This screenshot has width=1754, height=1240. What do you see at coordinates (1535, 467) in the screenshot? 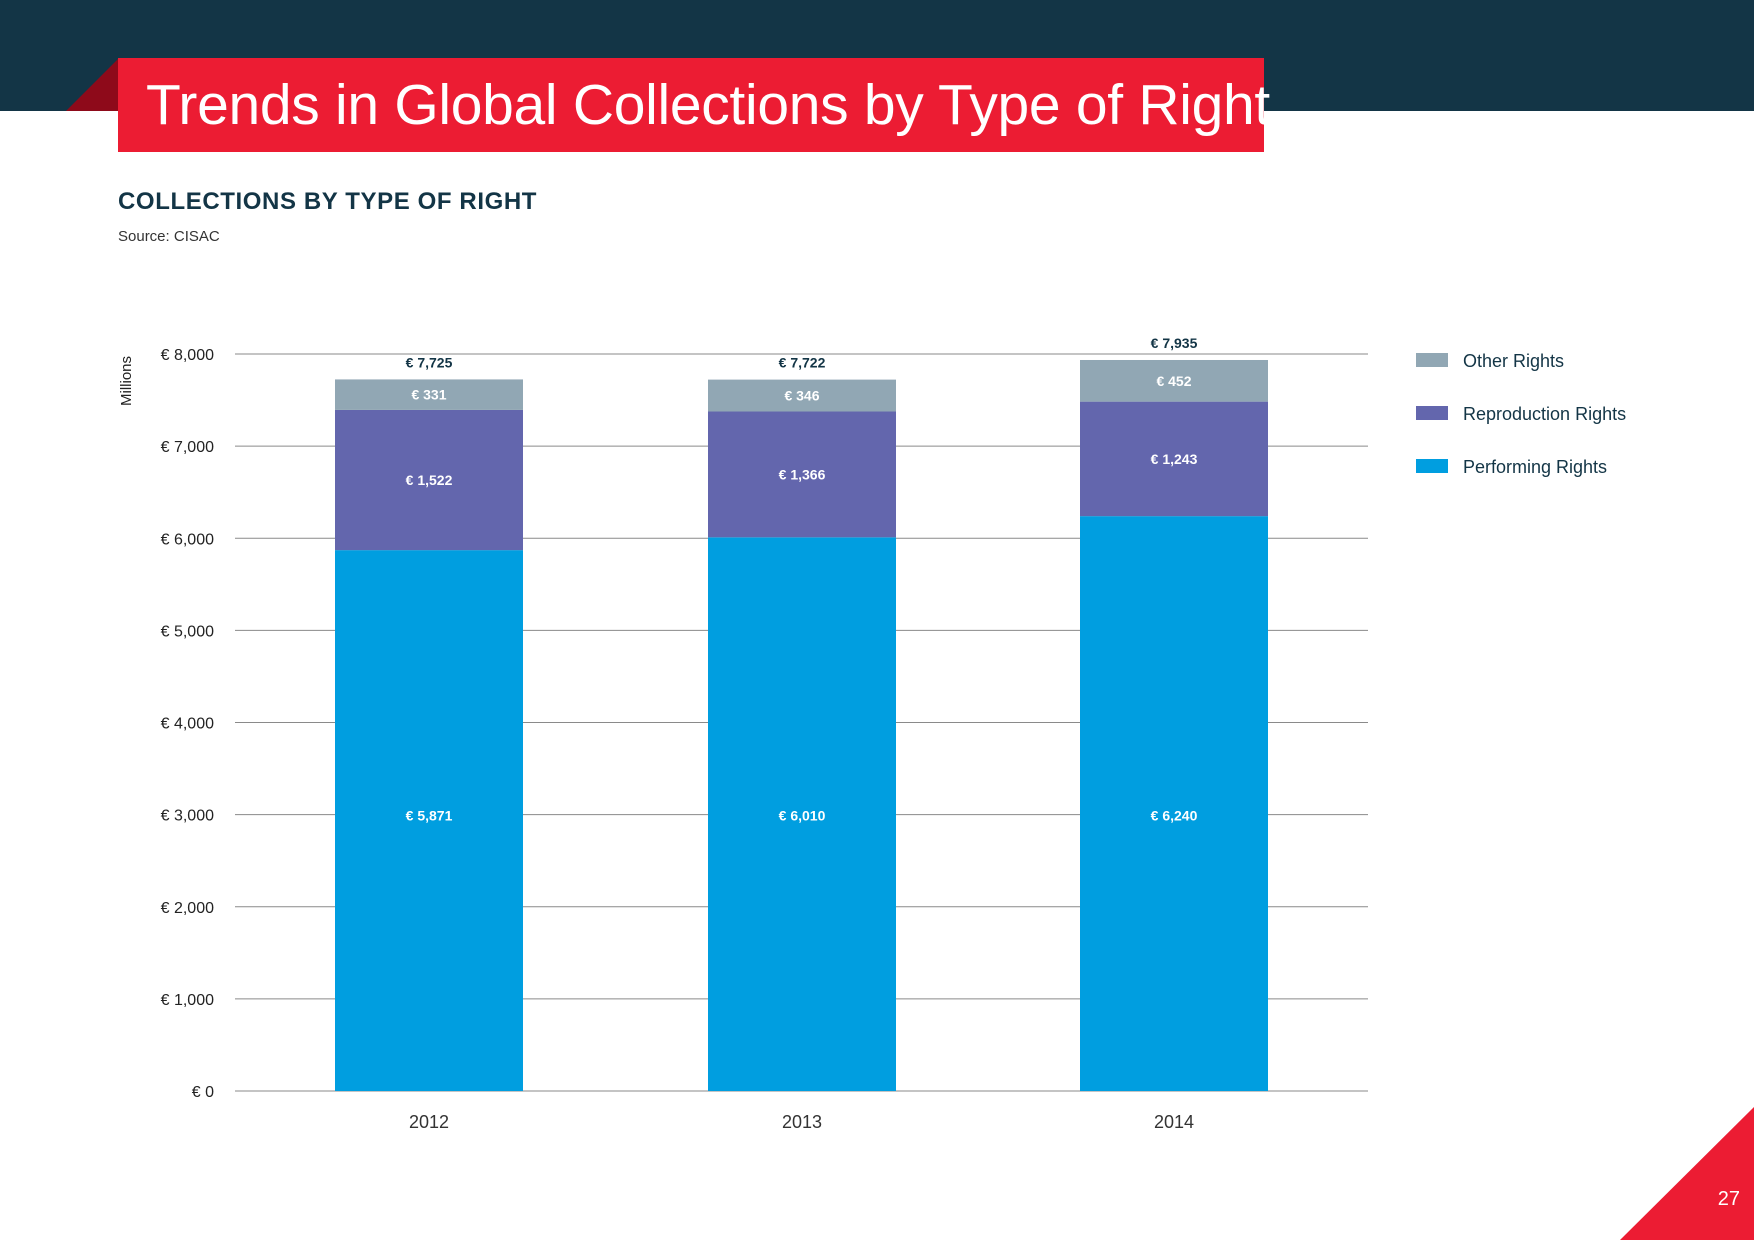
I see `legend-label: Performing Rights` at bounding box center [1535, 467].